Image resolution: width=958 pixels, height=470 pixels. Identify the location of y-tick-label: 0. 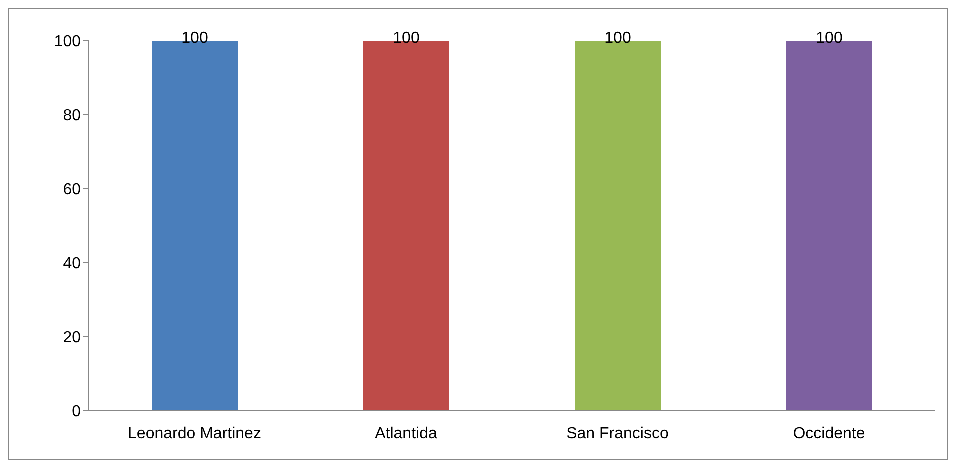
(77, 412).